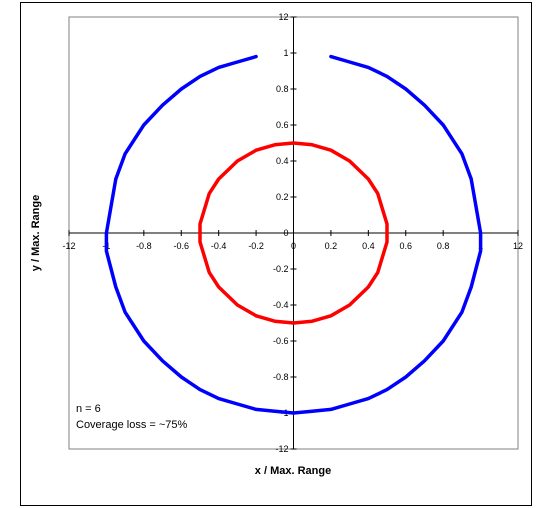  I want to click on y-tick-label: 12, so click(283, 17).